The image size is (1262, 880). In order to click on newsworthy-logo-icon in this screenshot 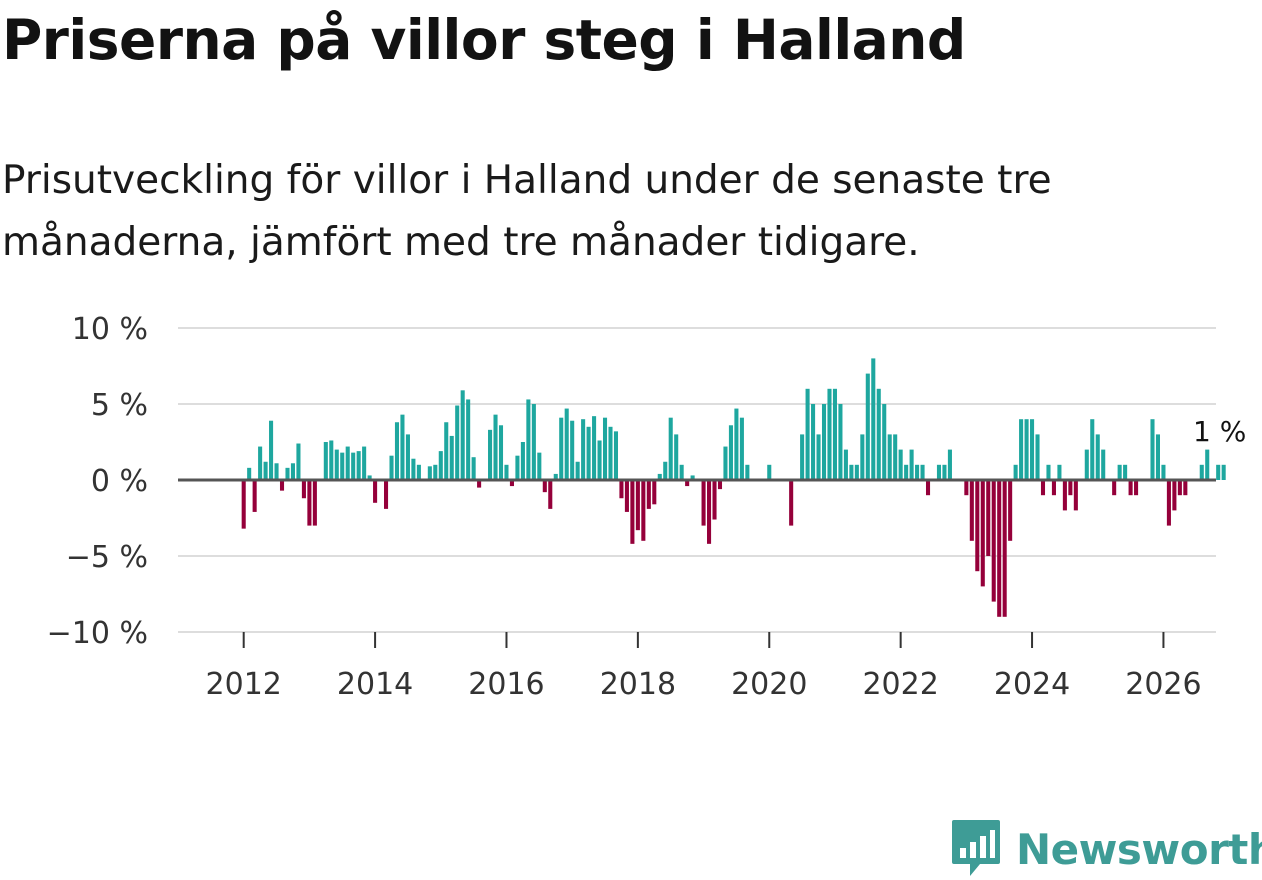, I will do `click(976, 848)`.